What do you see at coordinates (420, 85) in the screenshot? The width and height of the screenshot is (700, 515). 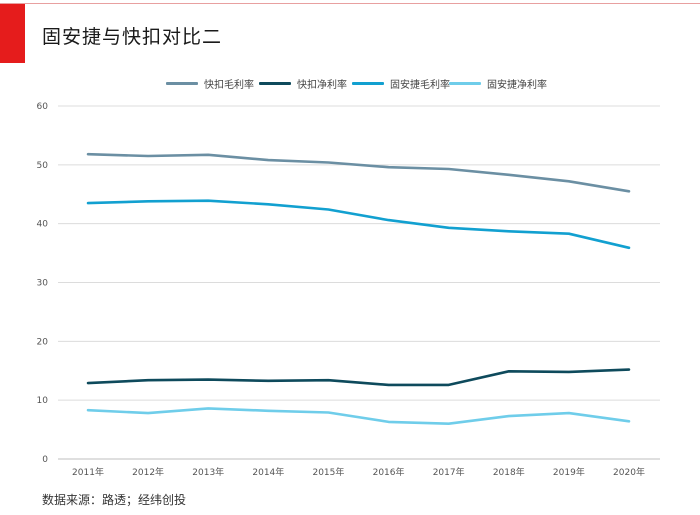 I see `legend-label: 固安捷毛利率` at bounding box center [420, 85].